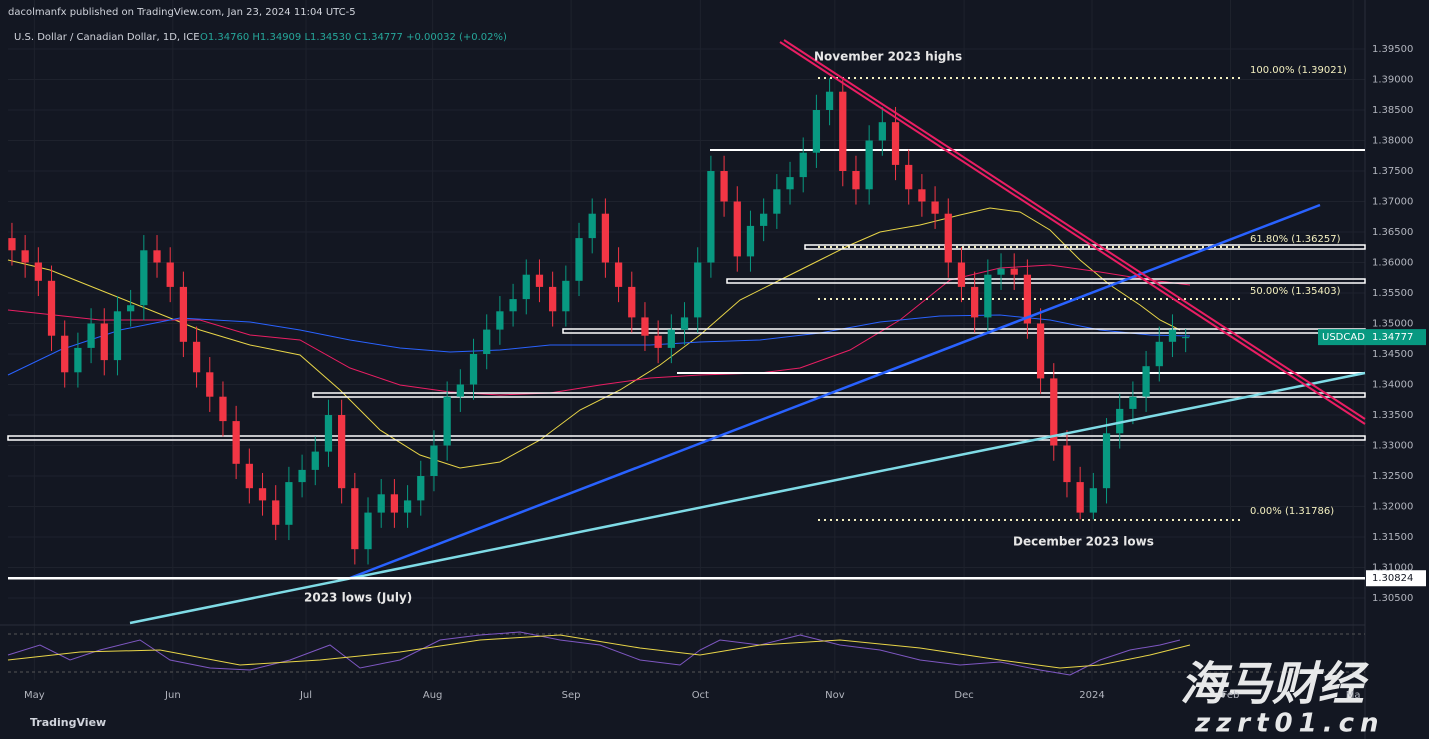  Describe the element at coordinates (358, 598) in the screenshot. I see `annotation: 2023 lows (July)` at that location.